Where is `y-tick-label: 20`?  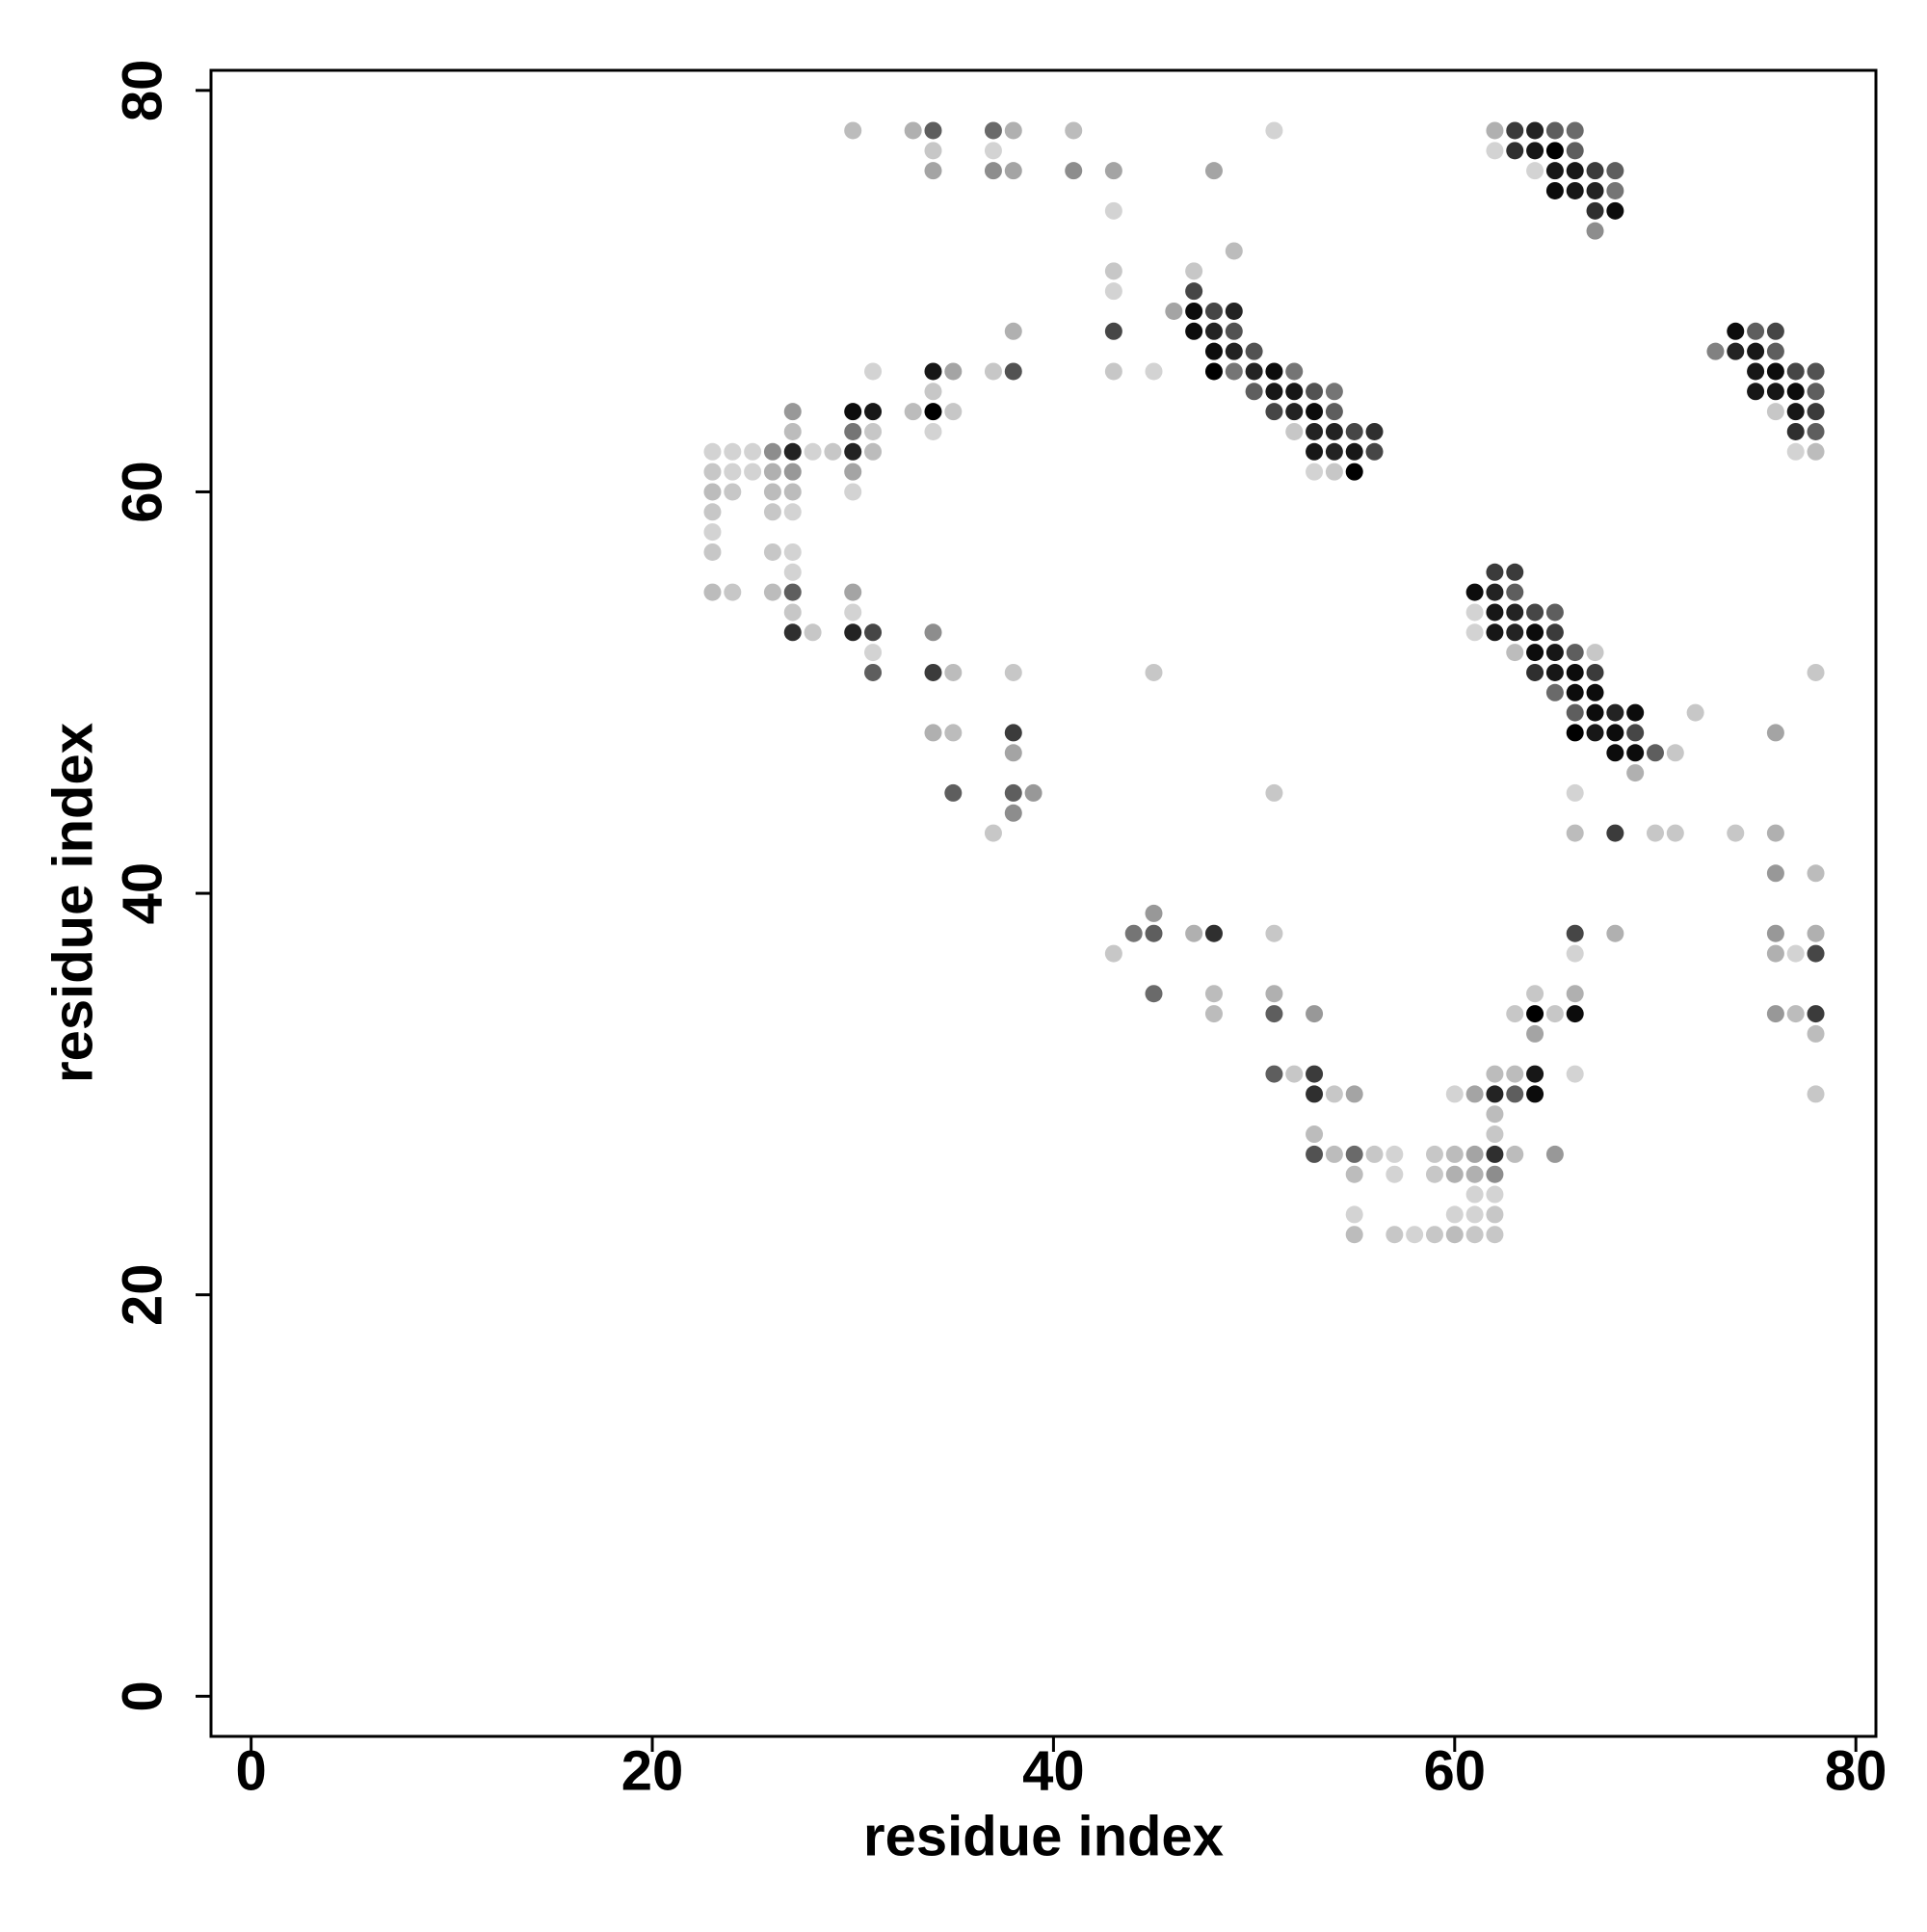 y-tick-label: 20 is located at coordinates (142, 1294).